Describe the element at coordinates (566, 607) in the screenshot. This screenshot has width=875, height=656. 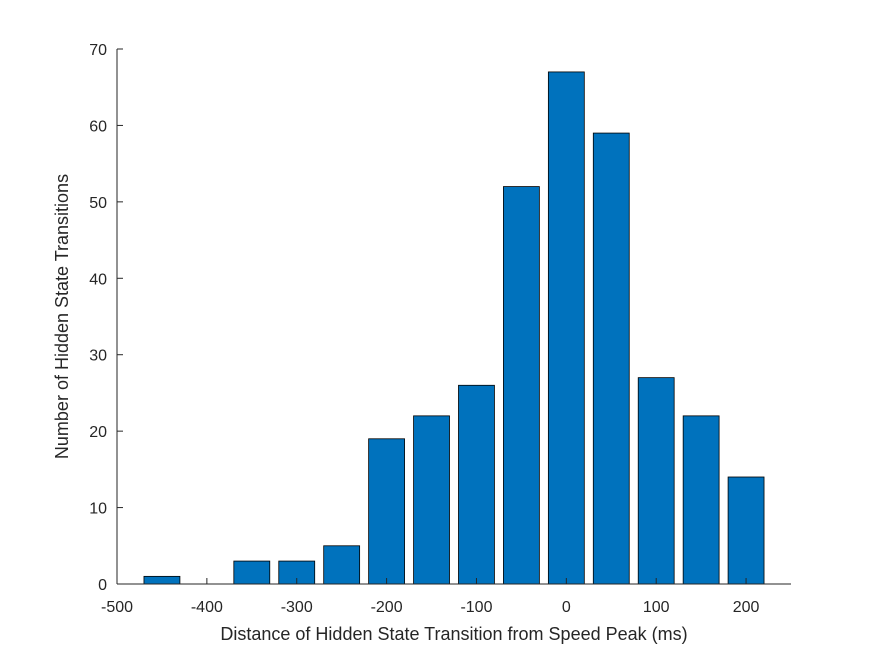
I see `x-tick-label: 0` at that location.